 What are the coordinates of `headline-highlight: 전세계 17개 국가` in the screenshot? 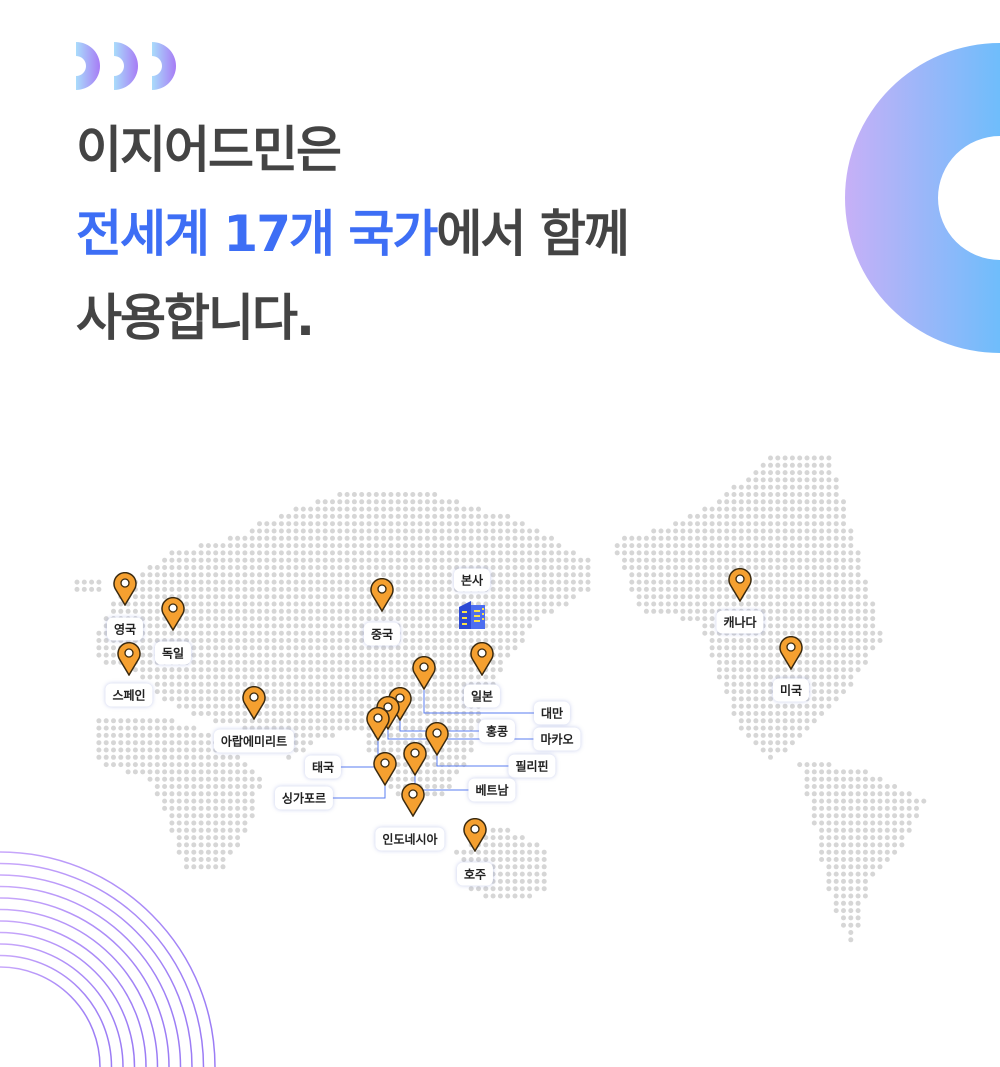 It's located at (257, 234).